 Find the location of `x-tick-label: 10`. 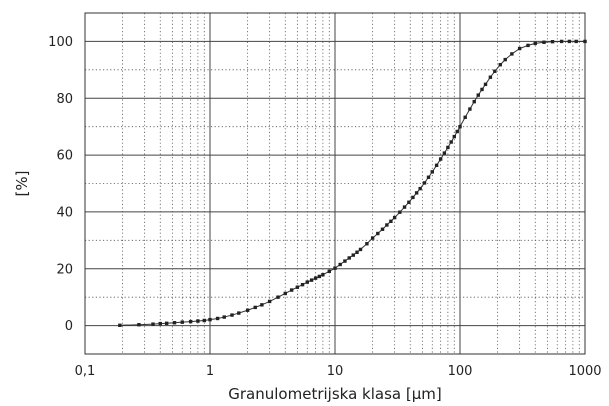

x-tick-label: 10 is located at coordinates (335, 371).